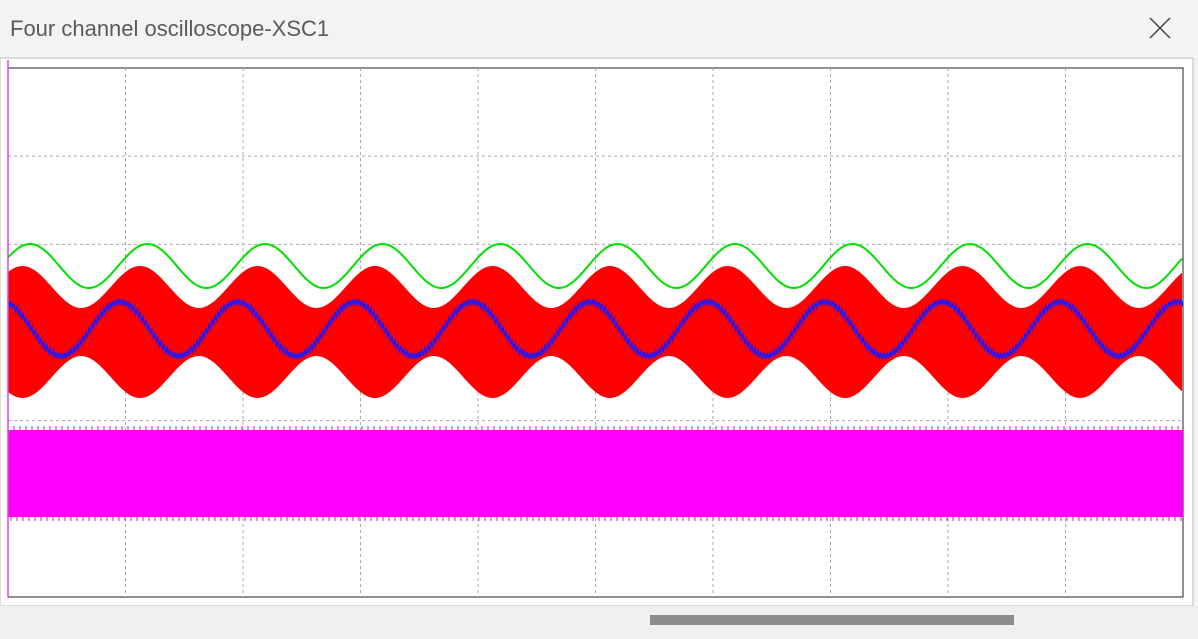 The height and width of the screenshot is (639, 1198). I want to click on window-title: Four channel oscilloscope-XSC1, so click(170, 28).